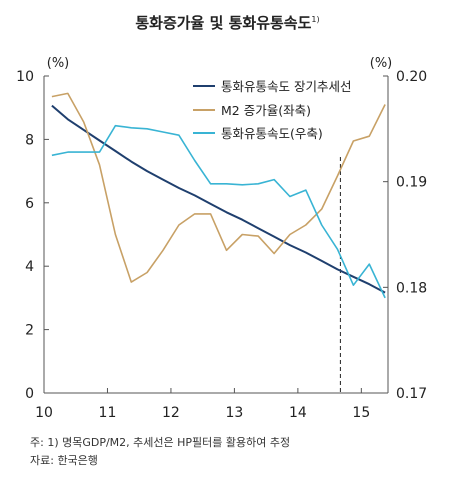  What do you see at coordinates (44, 413) in the screenshot?
I see `x-axis-tick-label: 10` at bounding box center [44, 413].